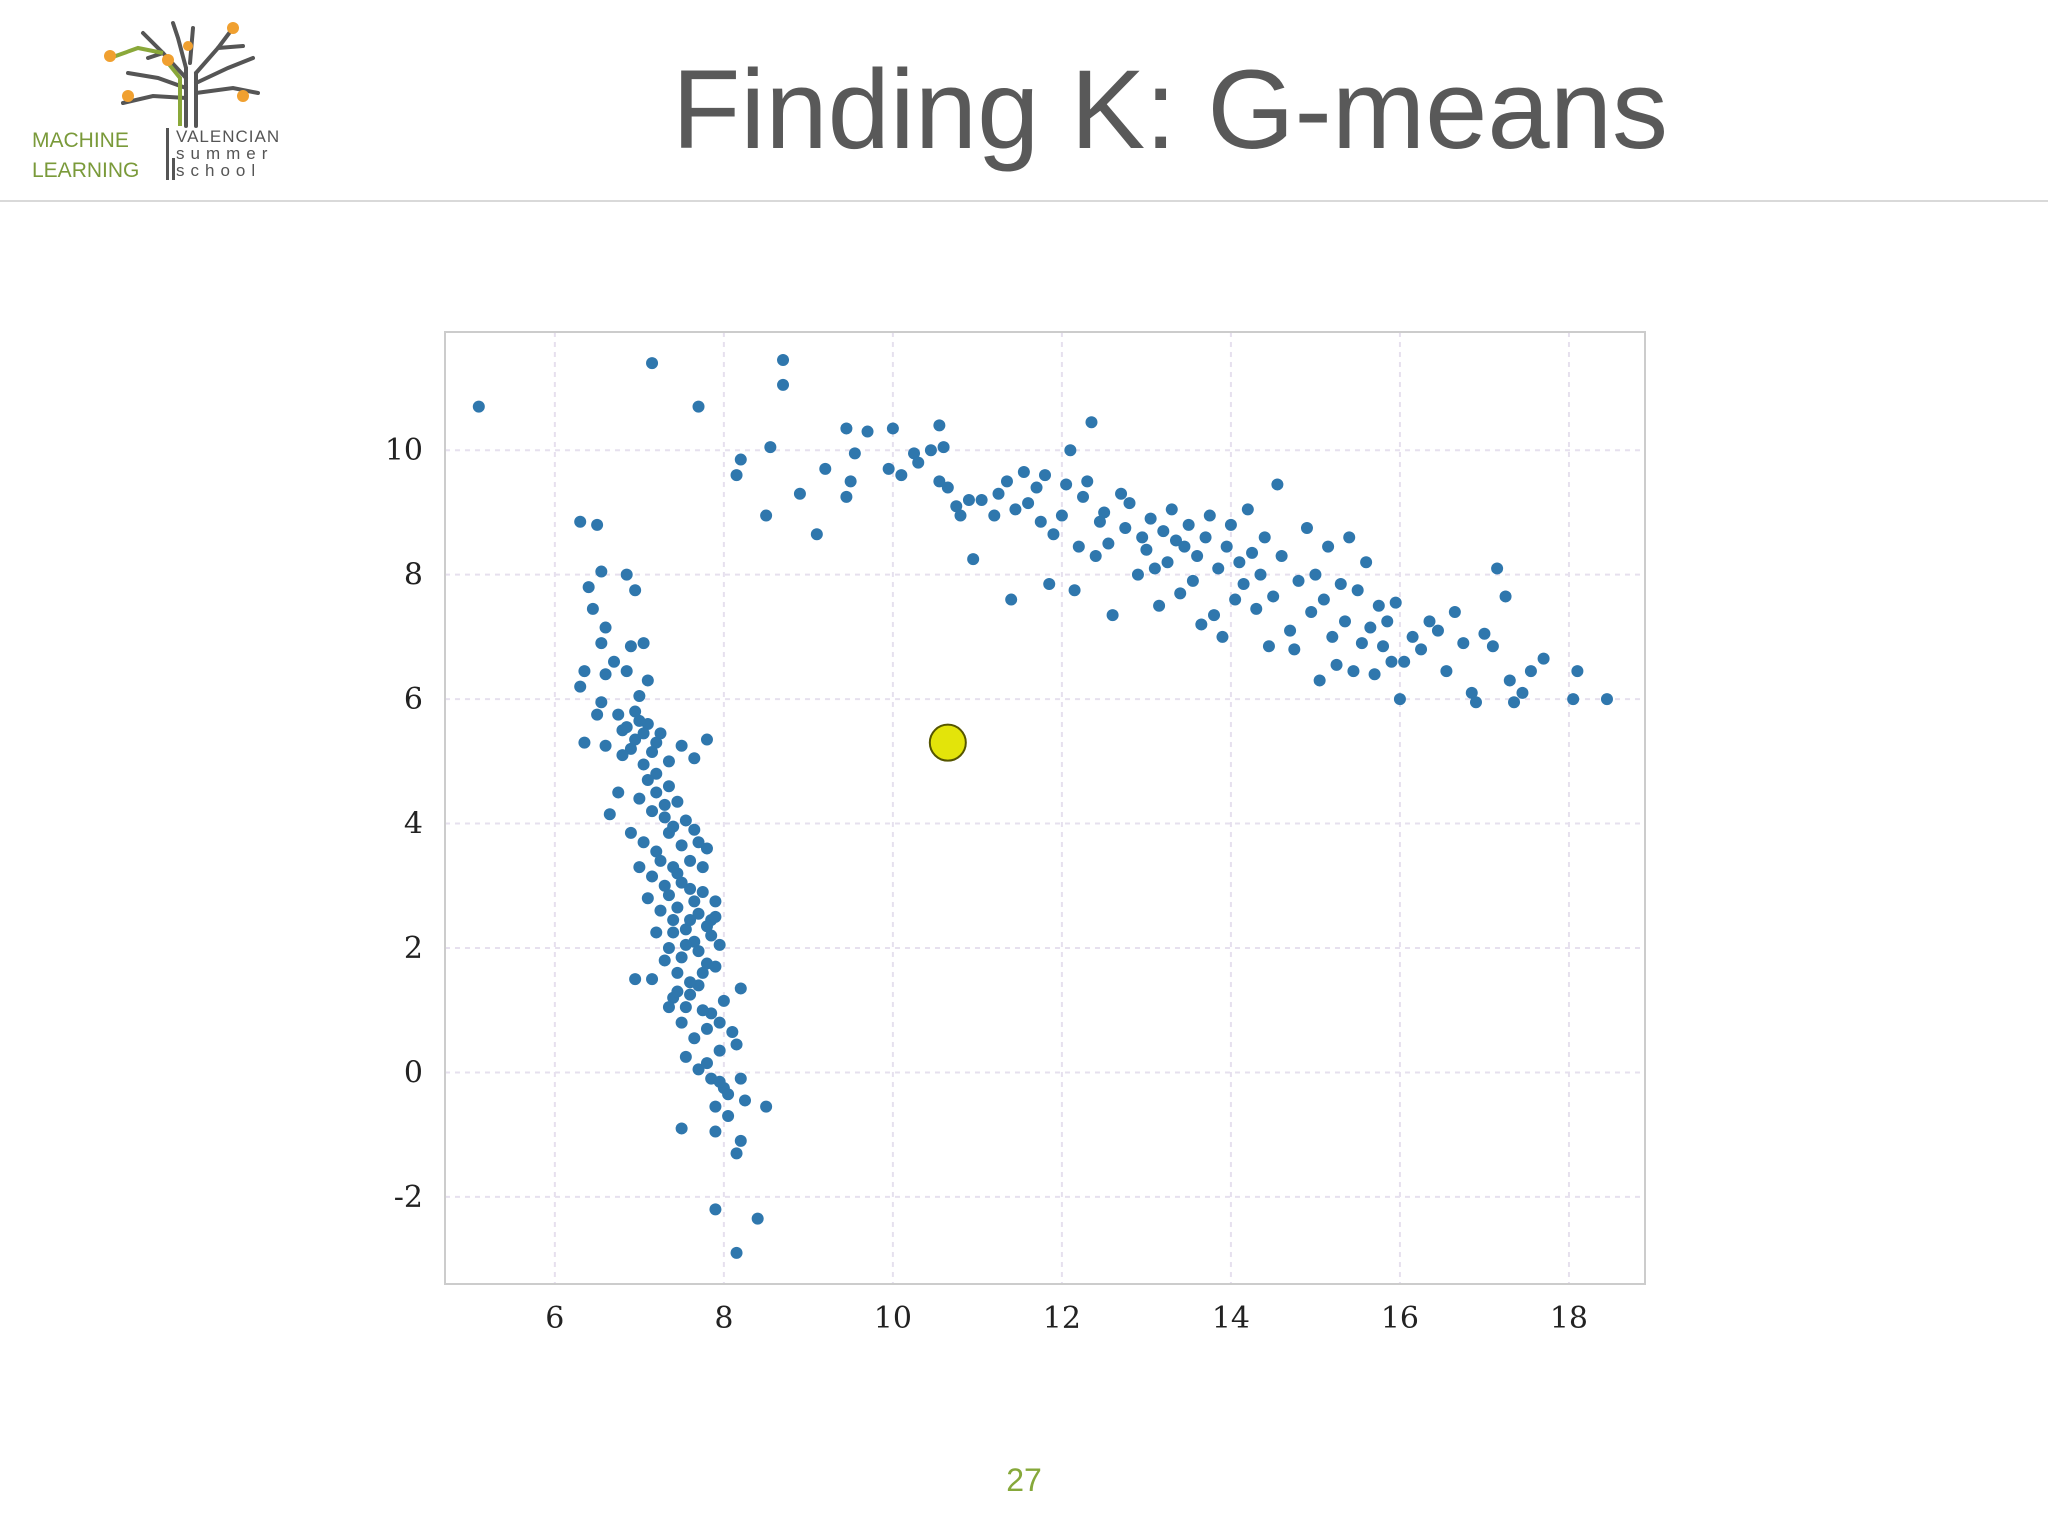  I want to click on x-tick-label: 16, so click(1400, 1318).